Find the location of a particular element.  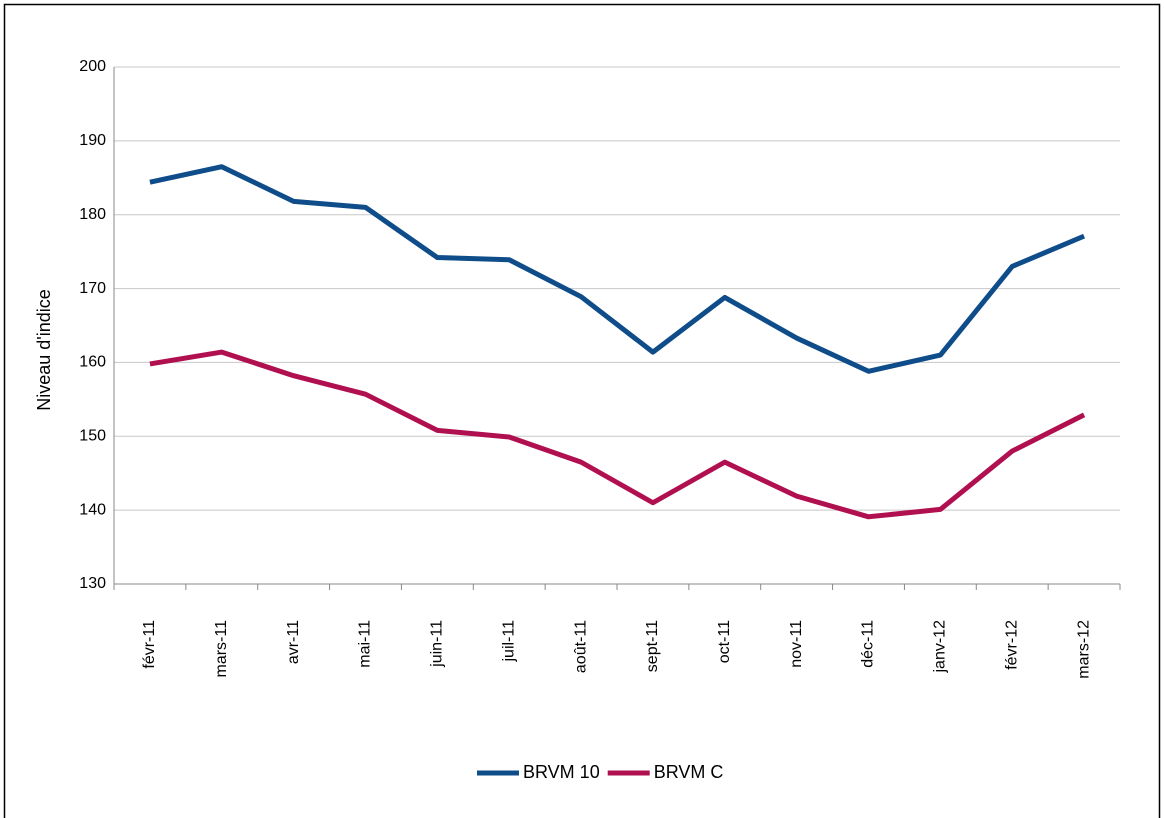

x-tick-label: févr-11 is located at coordinates (149, 644).